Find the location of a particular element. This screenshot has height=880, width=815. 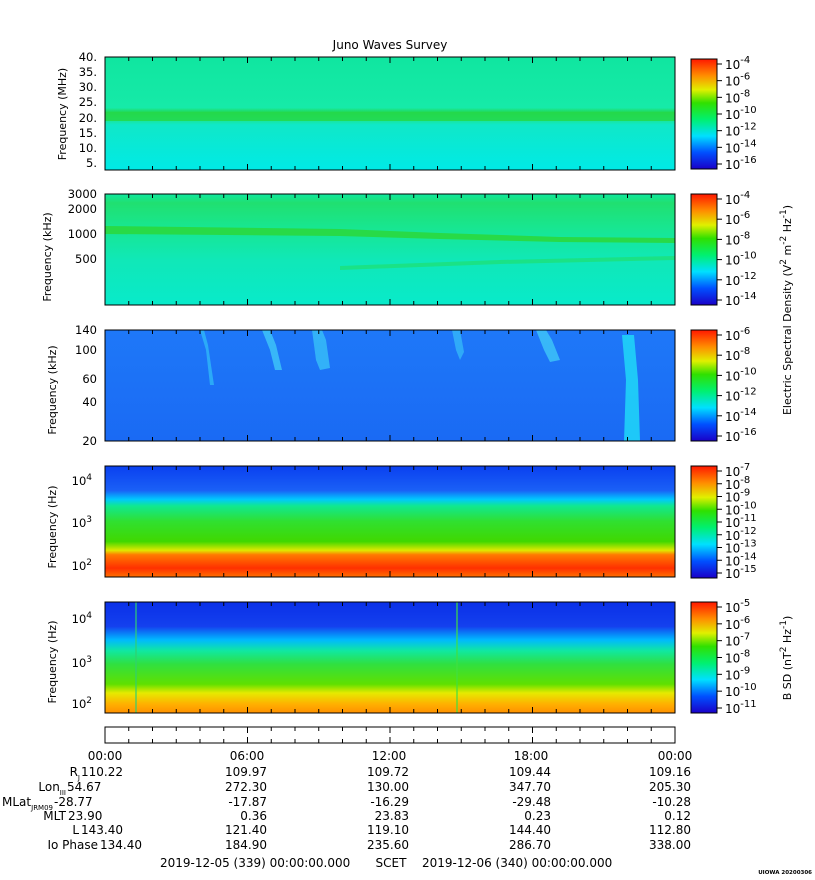

stamp: UIOWA 20200306 is located at coordinates (785, 873).